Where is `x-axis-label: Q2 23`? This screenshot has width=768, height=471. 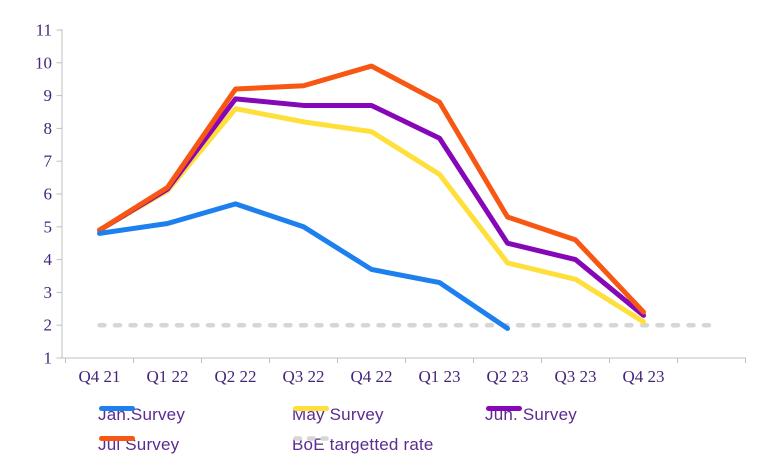 x-axis-label: Q2 23 is located at coordinates (507, 376).